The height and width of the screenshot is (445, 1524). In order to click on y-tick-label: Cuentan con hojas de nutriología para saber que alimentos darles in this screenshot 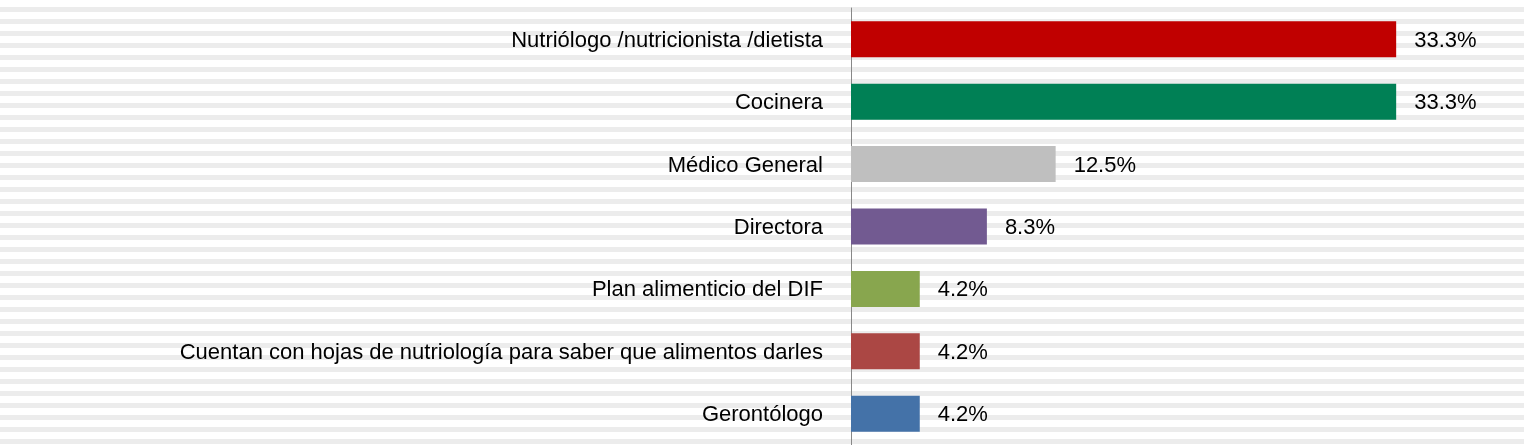, I will do `click(501, 351)`.